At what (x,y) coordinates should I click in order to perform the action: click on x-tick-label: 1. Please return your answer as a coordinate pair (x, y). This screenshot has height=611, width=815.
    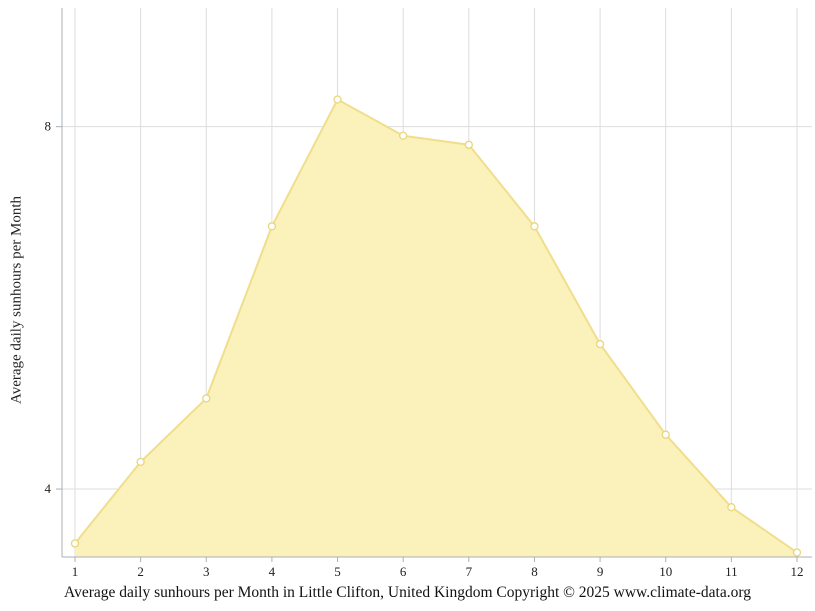
    Looking at the image, I should click on (75, 571).